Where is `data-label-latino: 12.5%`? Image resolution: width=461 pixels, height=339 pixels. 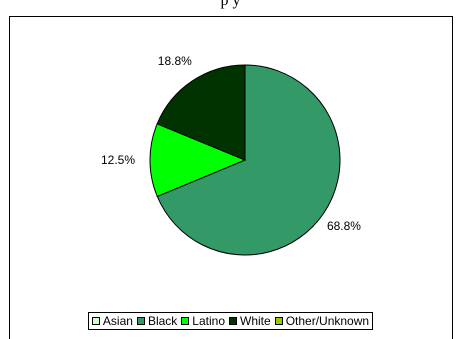
data-label-latino: 12.5% is located at coordinates (118, 160).